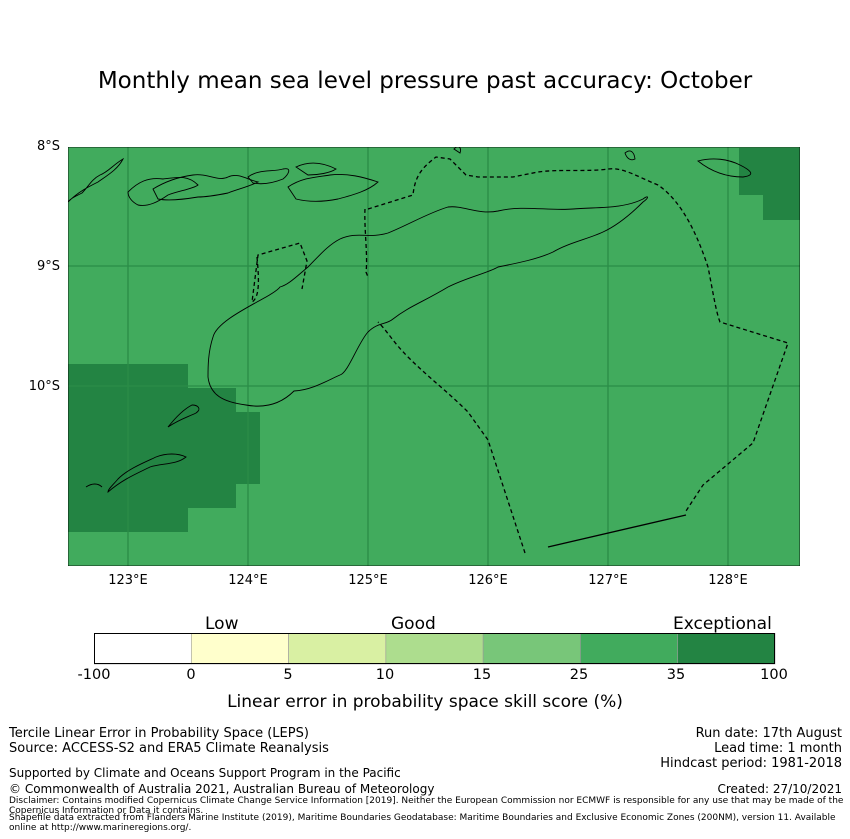 The height and width of the screenshot is (839, 850). I want to click on colorbar, so click(435, 649).